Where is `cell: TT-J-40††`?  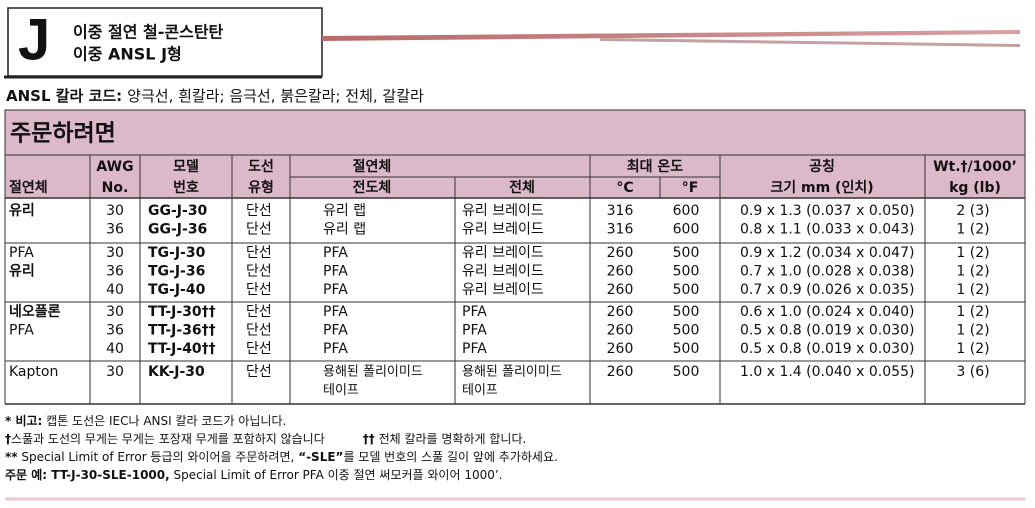 cell: TT-J-40†† is located at coordinates (182, 349).